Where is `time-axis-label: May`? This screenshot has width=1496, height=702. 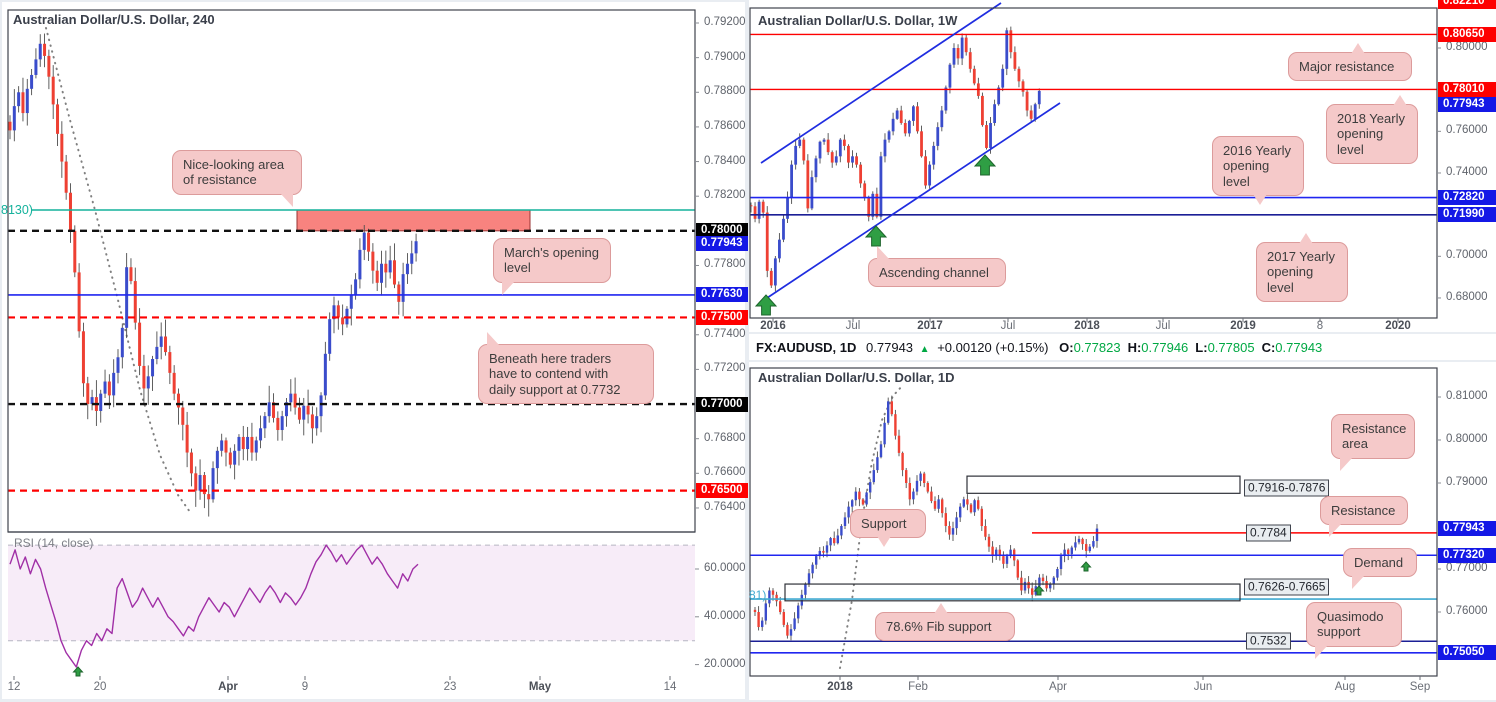
time-axis-label: May is located at coordinates (540, 687).